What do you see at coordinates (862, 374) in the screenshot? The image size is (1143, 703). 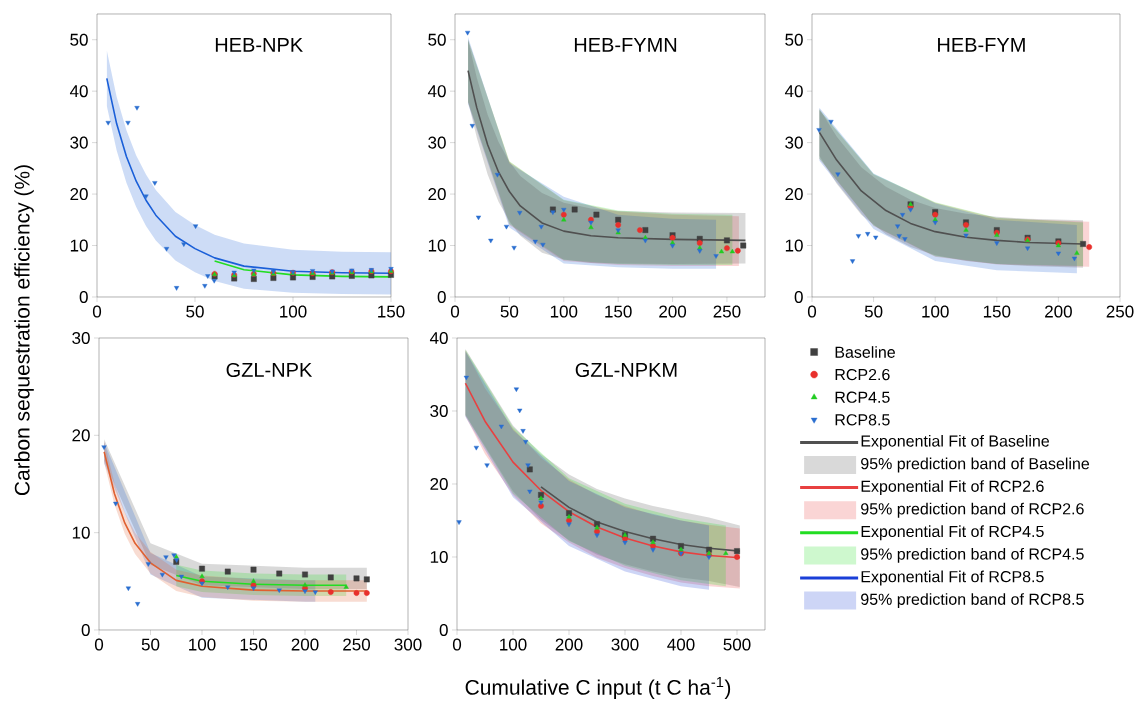 I see `legend-label: RCP2.6` at bounding box center [862, 374].